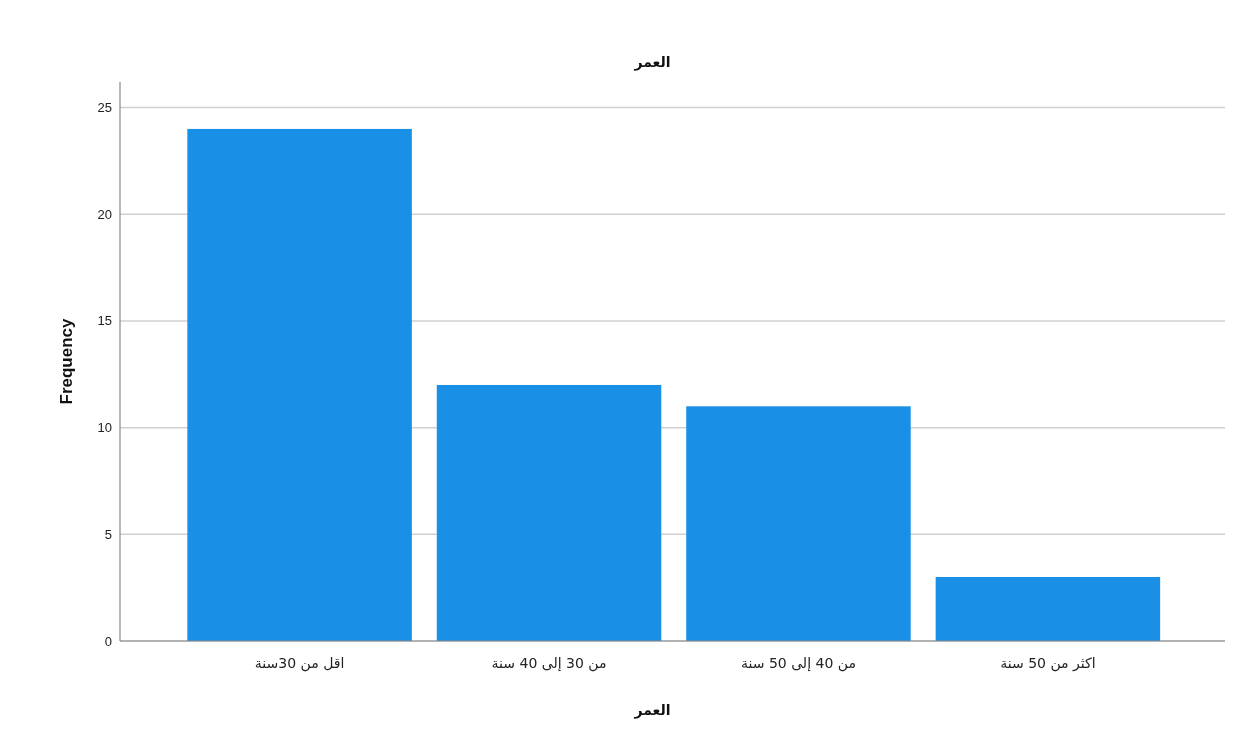 The height and width of the screenshot is (753, 1246). What do you see at coordinates (104, 214) in the screenshot?
I see `y-tick-label: 20` at bounding box center [104, 214].